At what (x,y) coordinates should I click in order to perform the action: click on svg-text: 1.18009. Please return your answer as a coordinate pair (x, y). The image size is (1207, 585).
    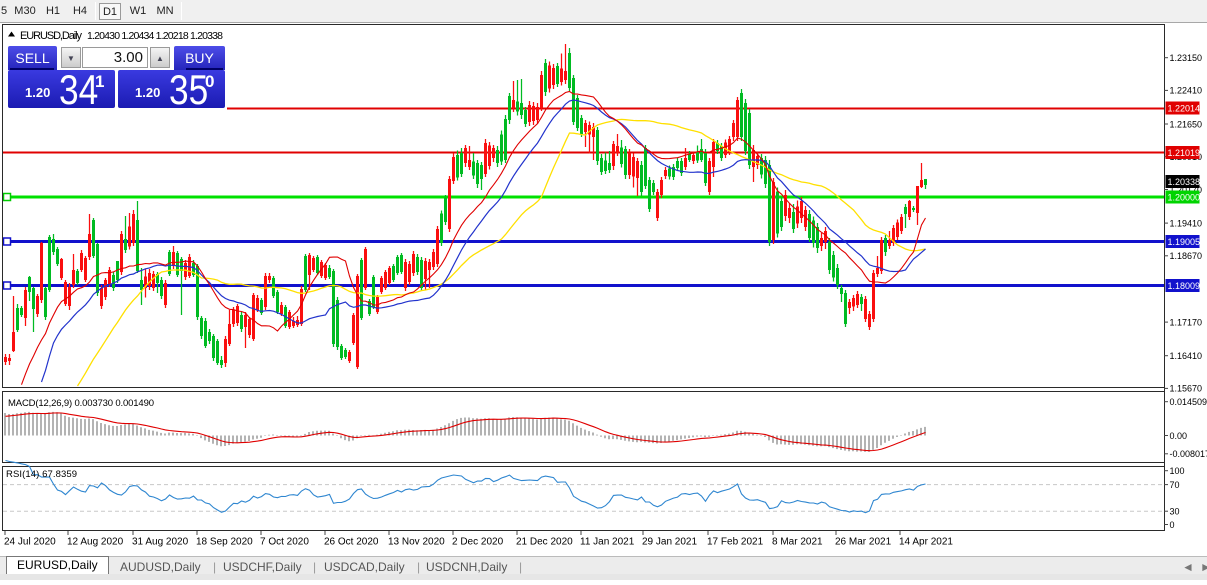
    Looking at the image, I should click on (1184, 286).